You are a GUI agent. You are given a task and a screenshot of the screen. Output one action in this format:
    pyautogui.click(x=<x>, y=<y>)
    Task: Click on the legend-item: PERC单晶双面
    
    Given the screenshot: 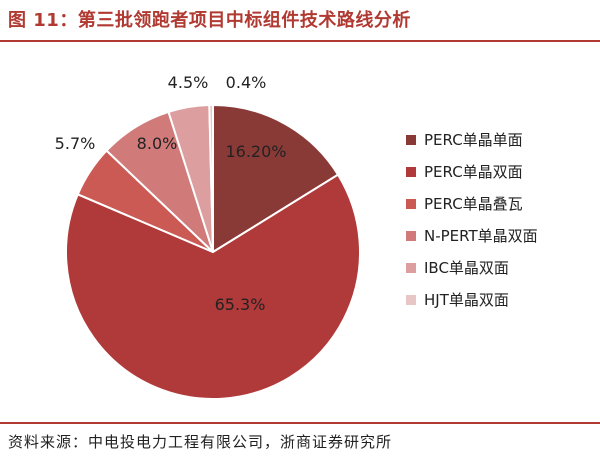 What is the action you would take?
    pyautogui.click(x=464, y=171)
    